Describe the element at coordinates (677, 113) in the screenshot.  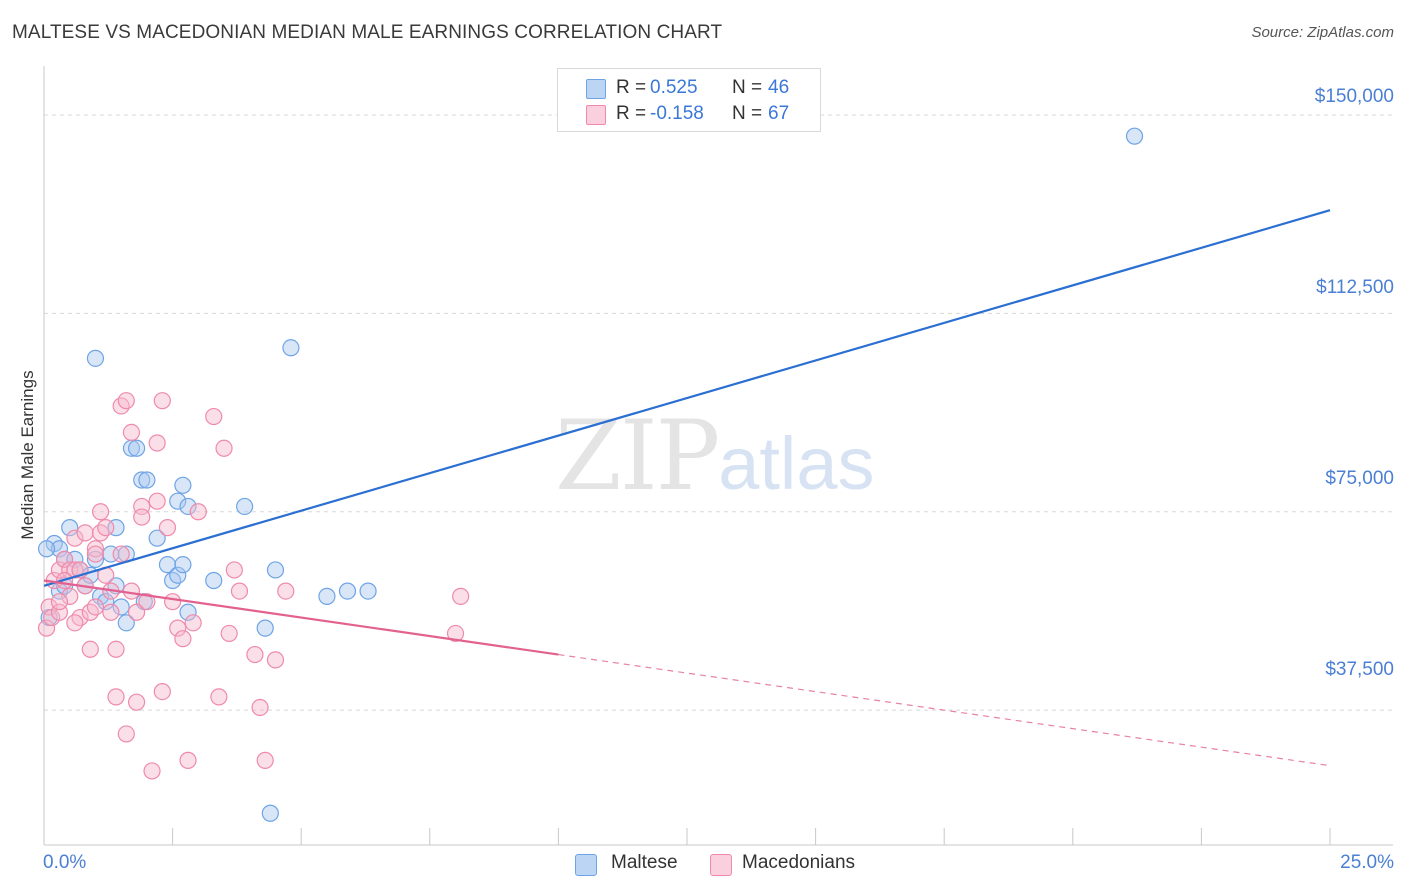
I see `legend-r-value: -0.158` at that location.